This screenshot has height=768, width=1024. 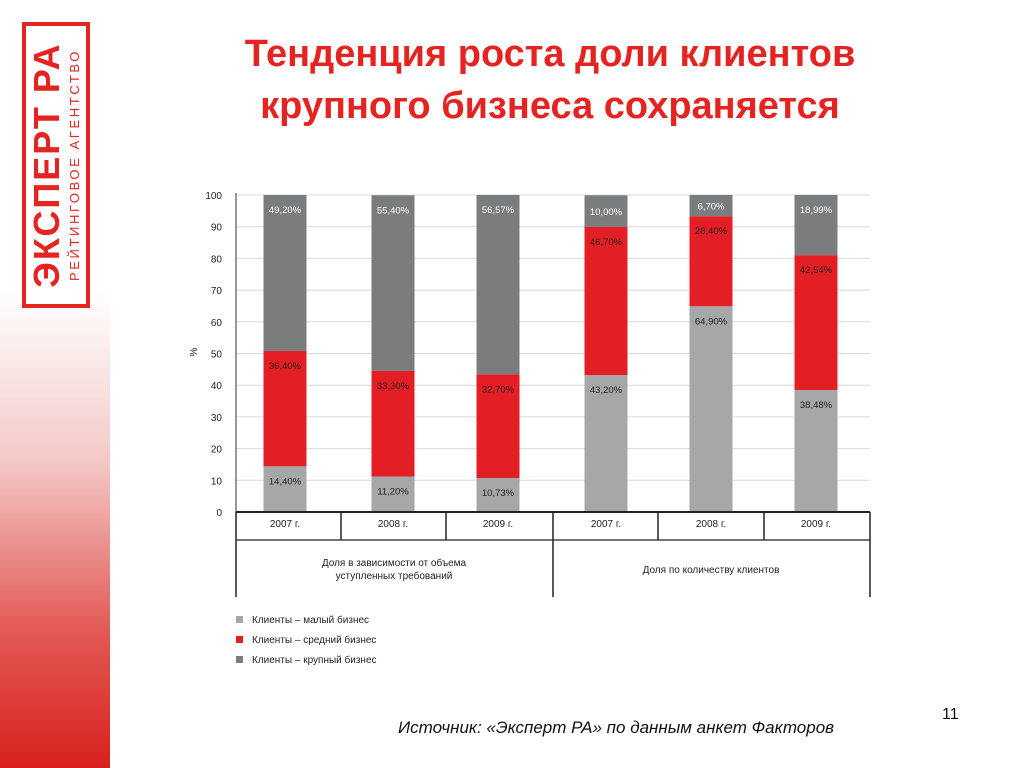 What do you see at coordinates (550, 54) in the screenshot?
I see `title-line-1: Тенденция роста доли клиентов` at bounding box center [550, 54].